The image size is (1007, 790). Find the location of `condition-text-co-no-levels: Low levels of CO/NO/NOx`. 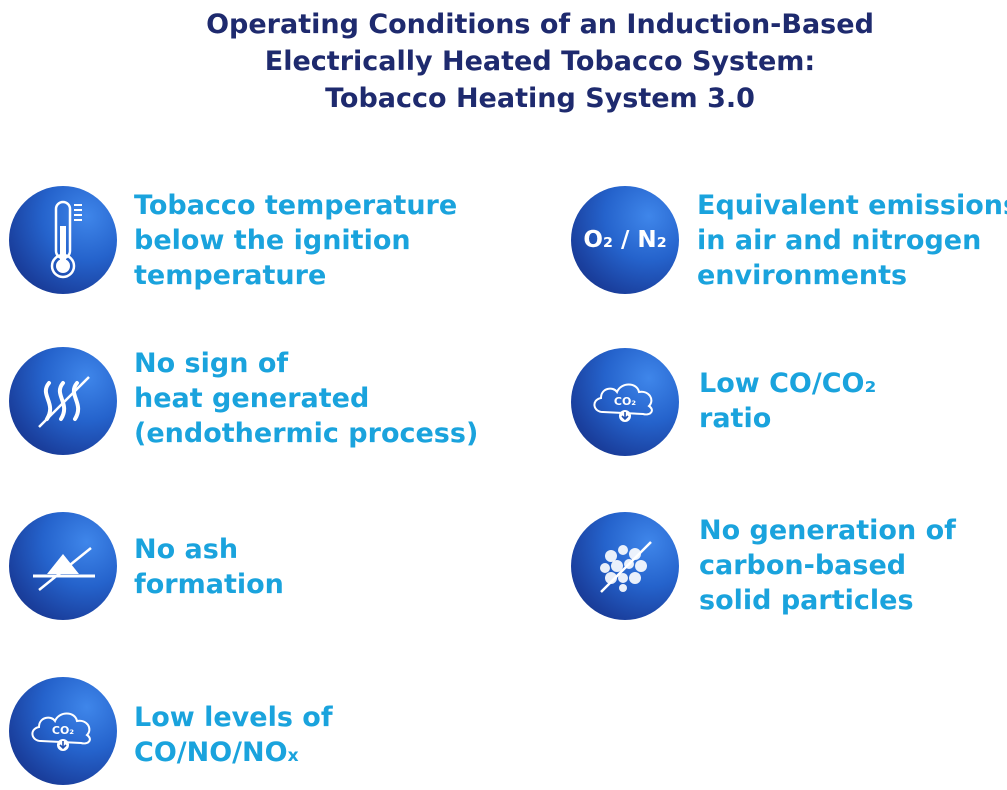

condition-text-co-no-levels: Low levels of CO/NO/NOx is located at coordinates (233, 735).